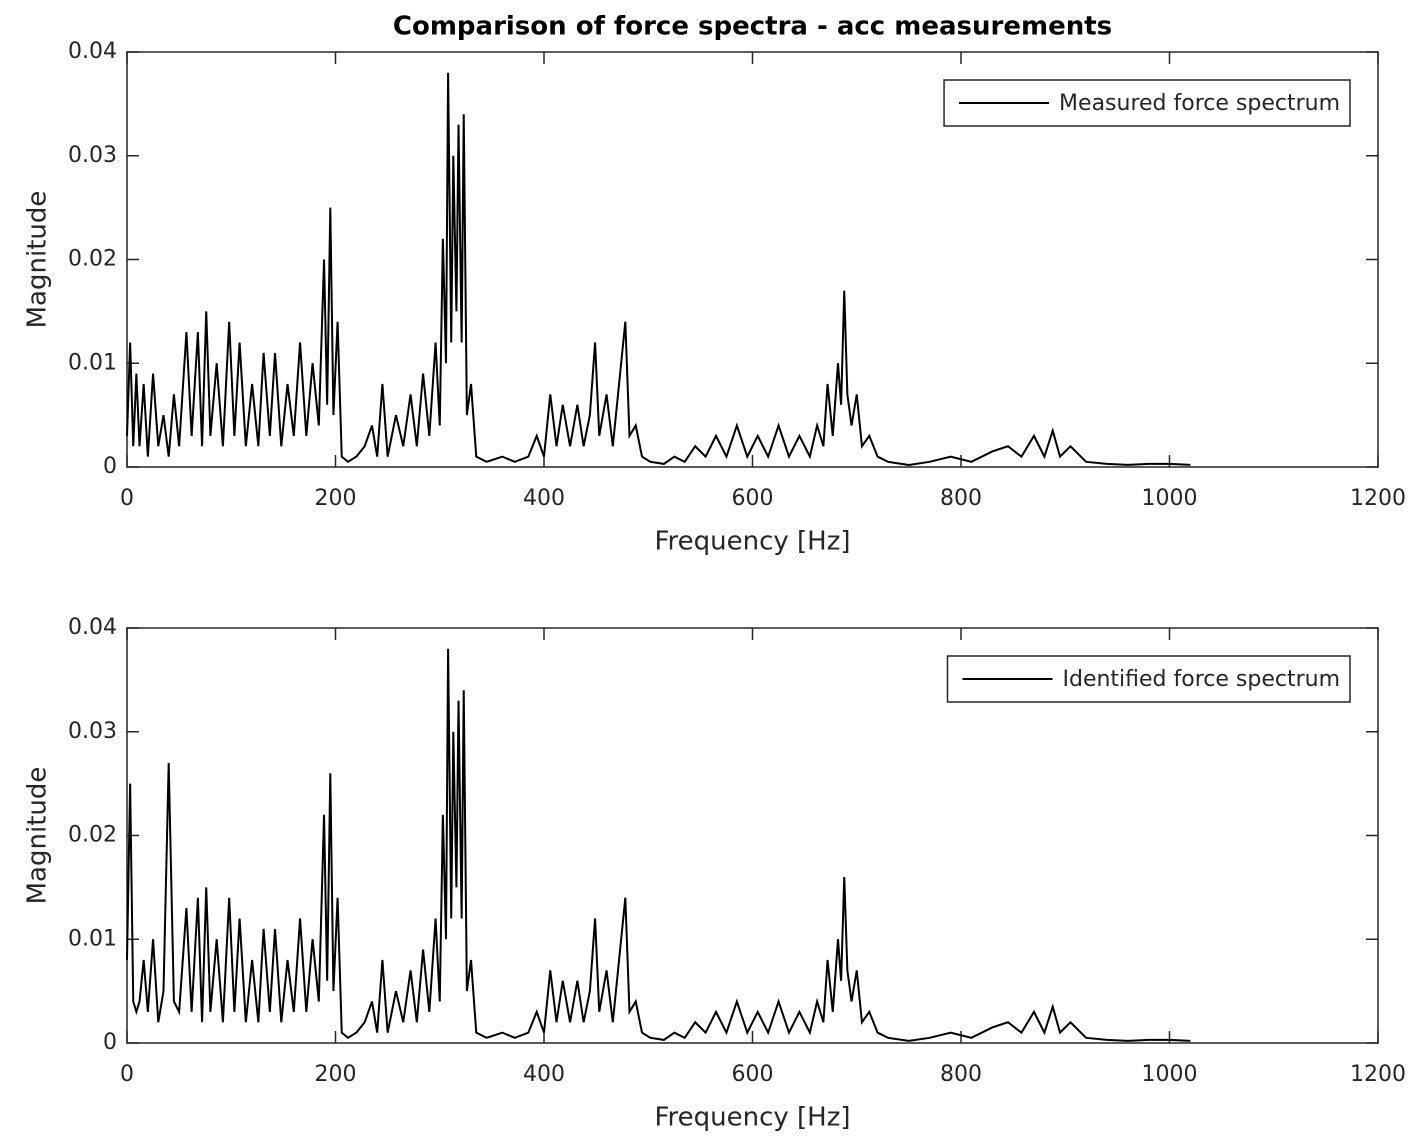  I want to click on legend-label: Measured force spectrum, so click(1199, 103).